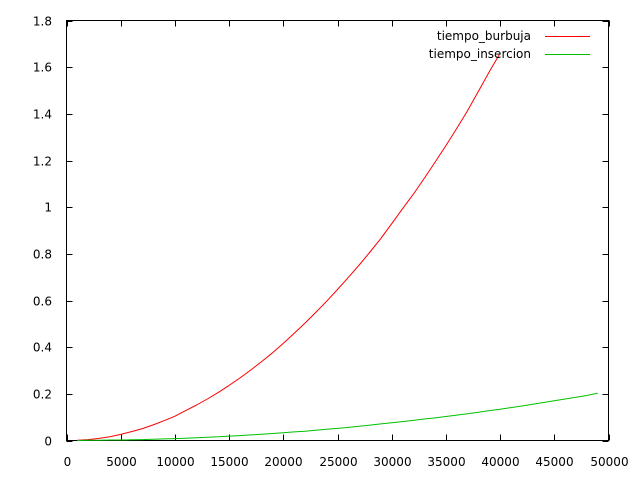 The width and height of the screenshot is (640, 480). What do you see at coordinates (500, 462) in the screenshot?
I see `x-tick-label: 40000` at bounding box center [500, 462].